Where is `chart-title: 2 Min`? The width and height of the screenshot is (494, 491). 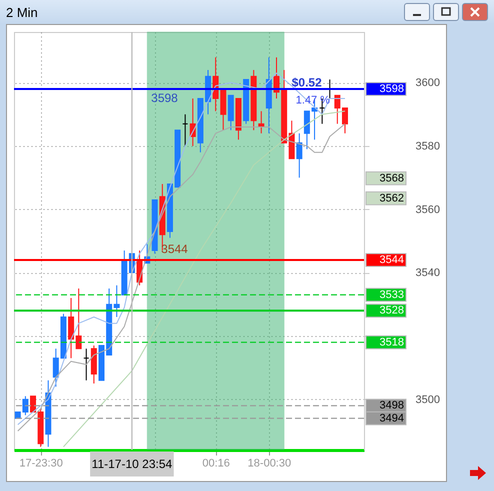 chart-title: 2 Min is located at coordinates (22, 12).